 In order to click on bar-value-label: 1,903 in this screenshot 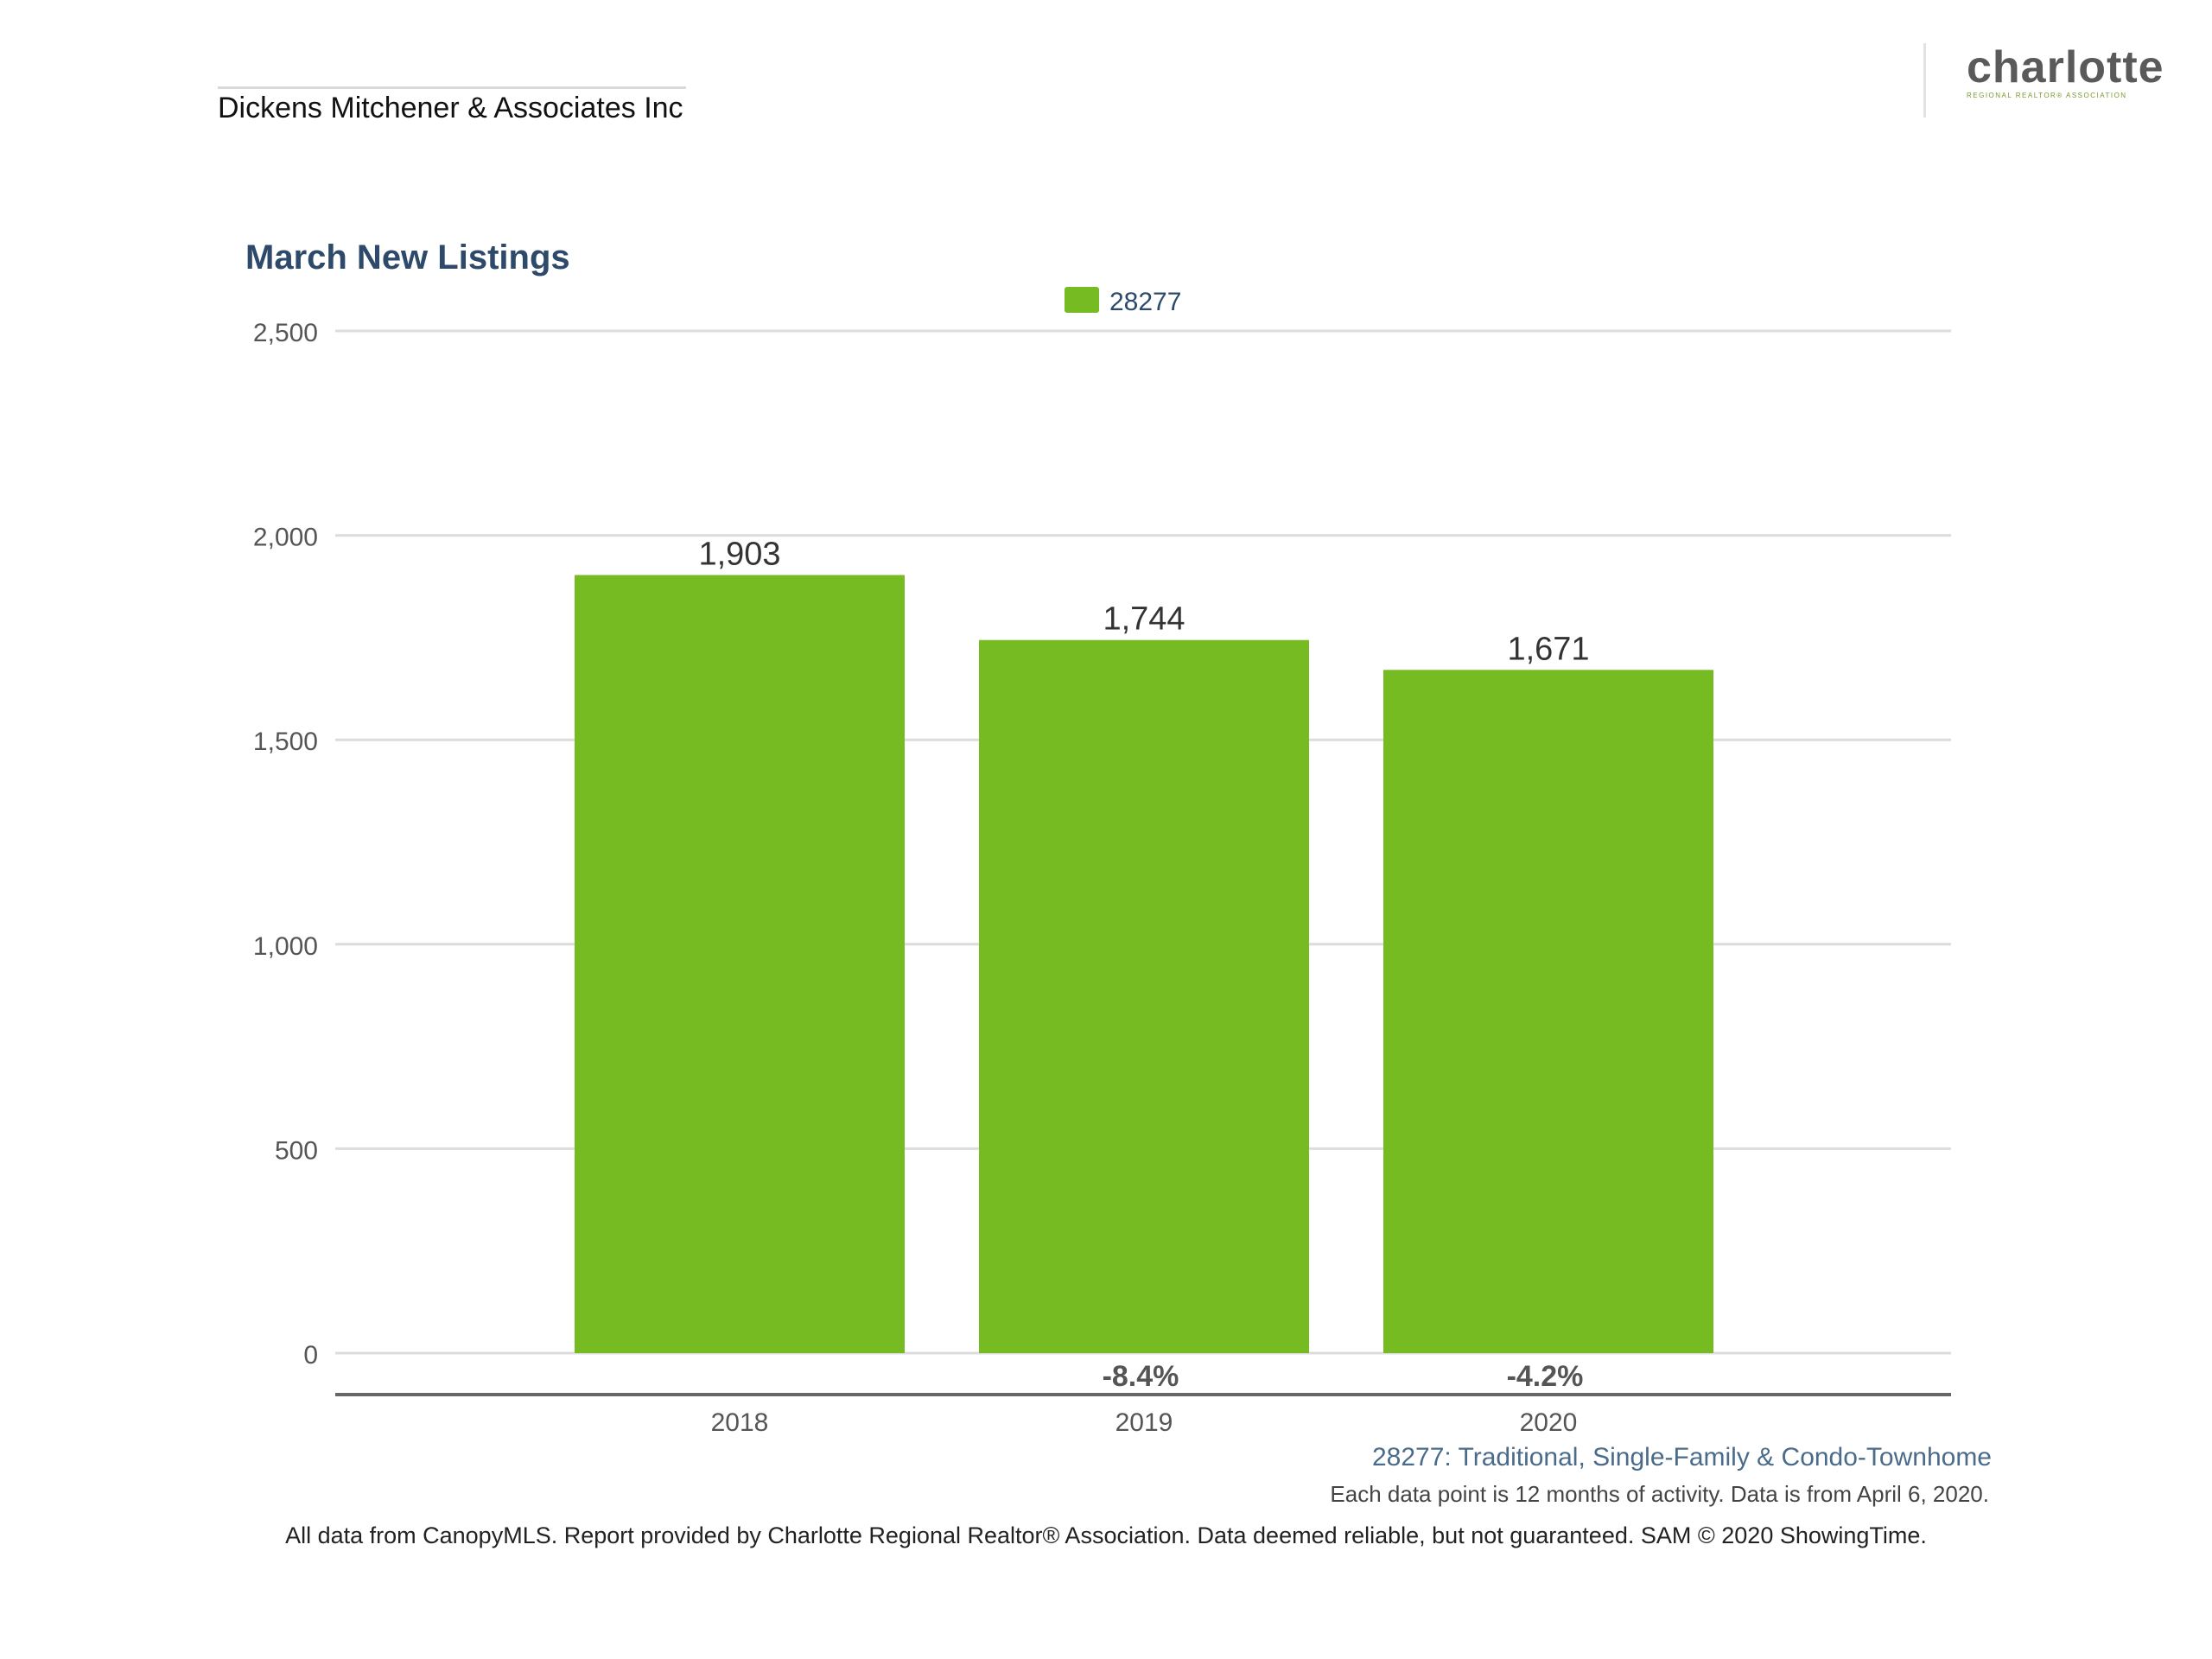, I will do `click(739, 555)`.